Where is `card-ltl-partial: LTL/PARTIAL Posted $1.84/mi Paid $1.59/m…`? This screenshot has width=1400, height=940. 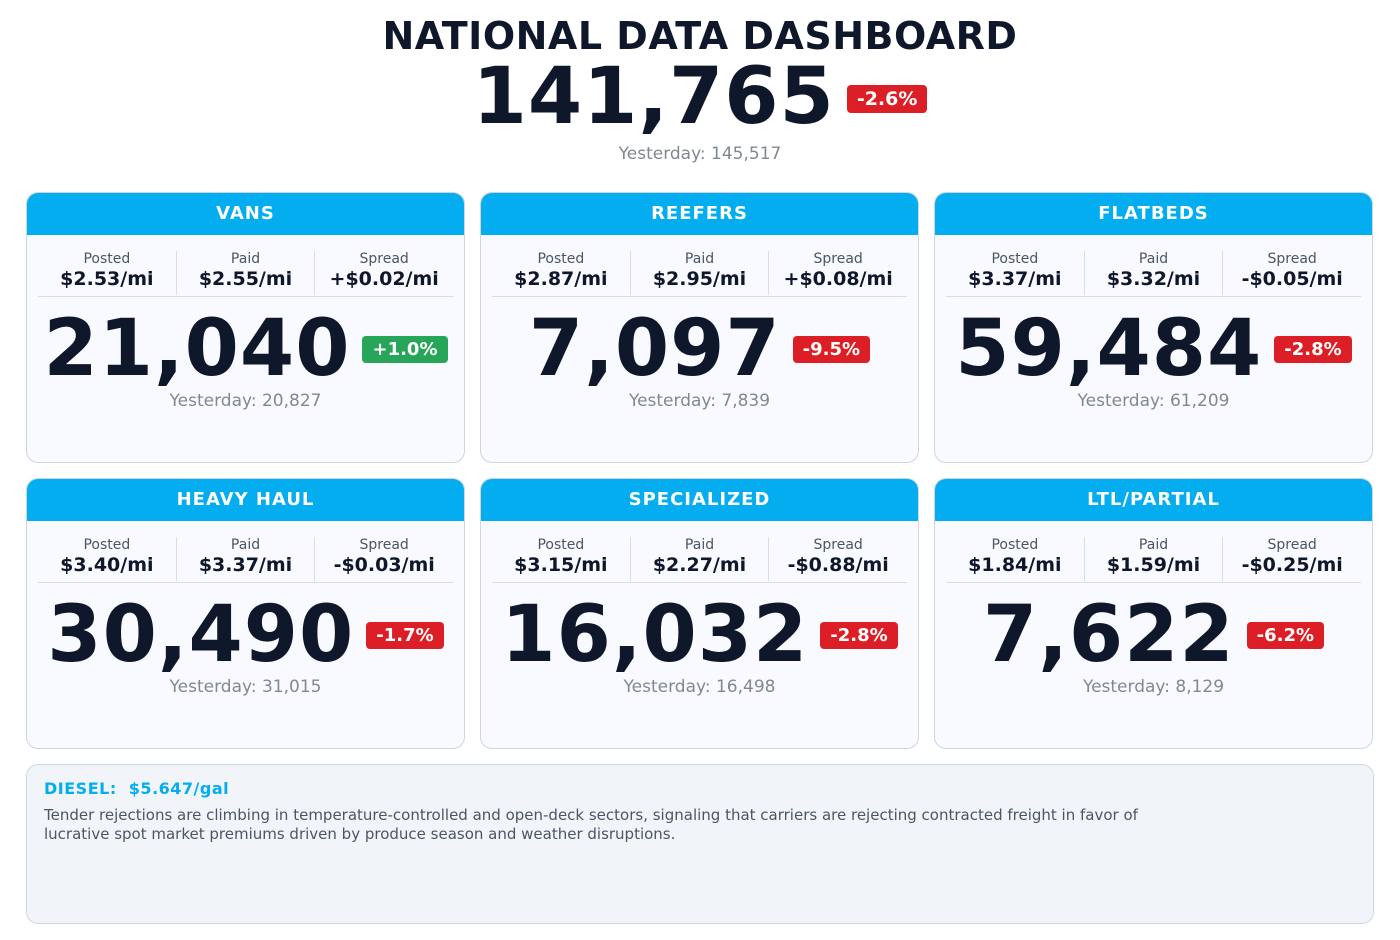
card-ltl-partial: LTL/PARTIAL Posted $1.84/mi Paid $1.59/m… is located at coordinates (1153, 613).